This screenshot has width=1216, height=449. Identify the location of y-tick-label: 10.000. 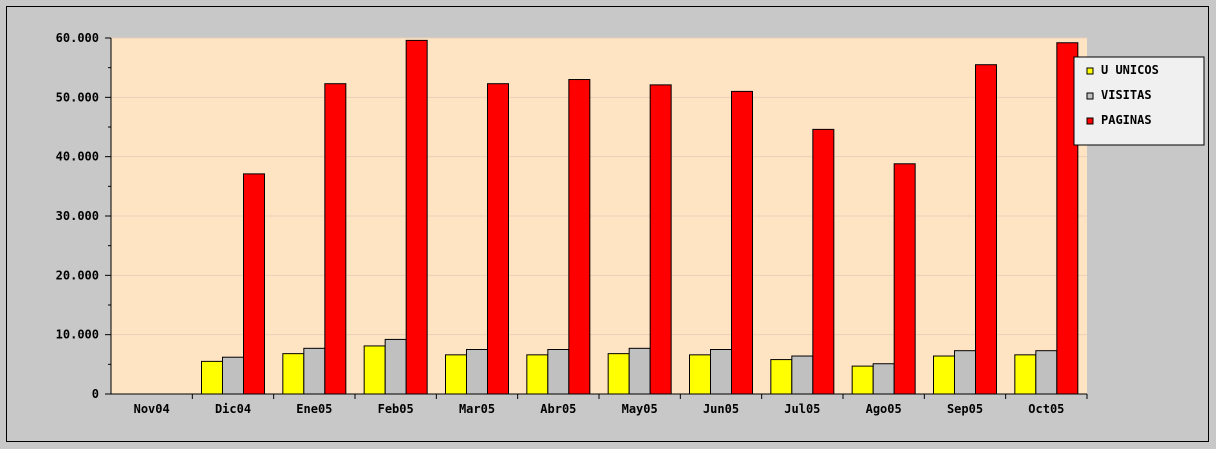
(77, 335).